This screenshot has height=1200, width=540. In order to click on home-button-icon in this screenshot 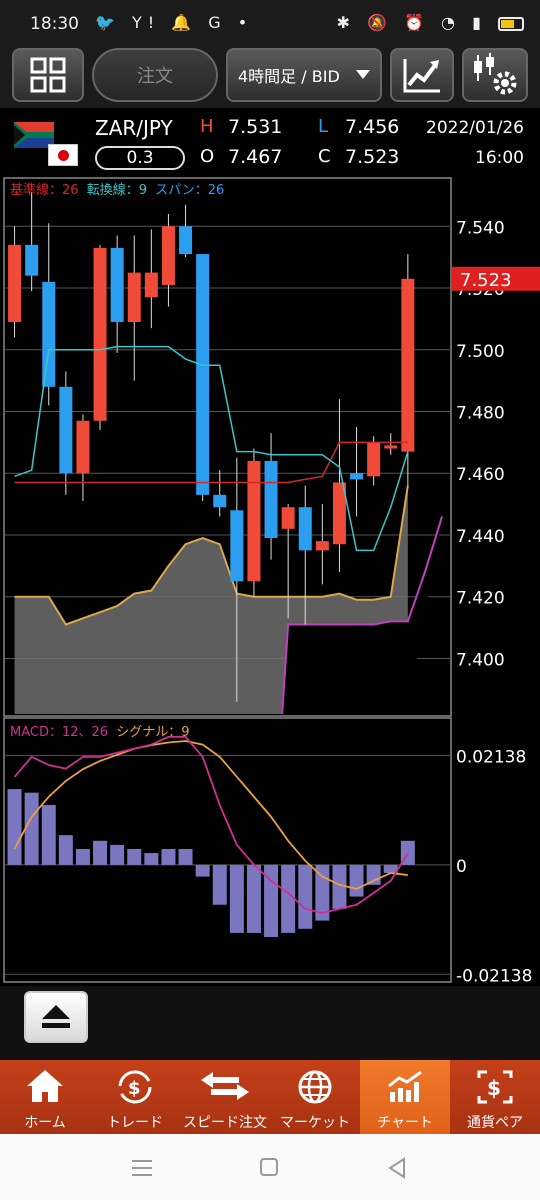, I will do `click(270, 1168)`.